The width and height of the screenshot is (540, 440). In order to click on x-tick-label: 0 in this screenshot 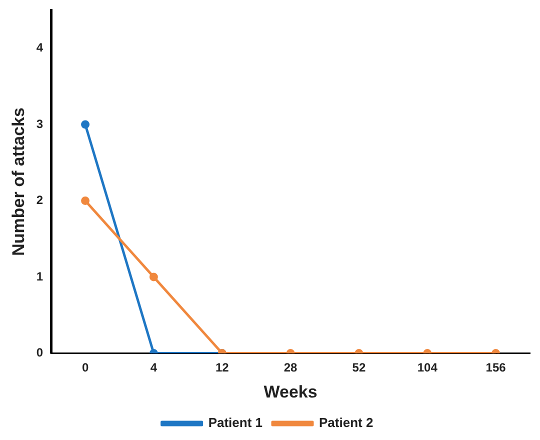, I will do `click(85, 367)`.